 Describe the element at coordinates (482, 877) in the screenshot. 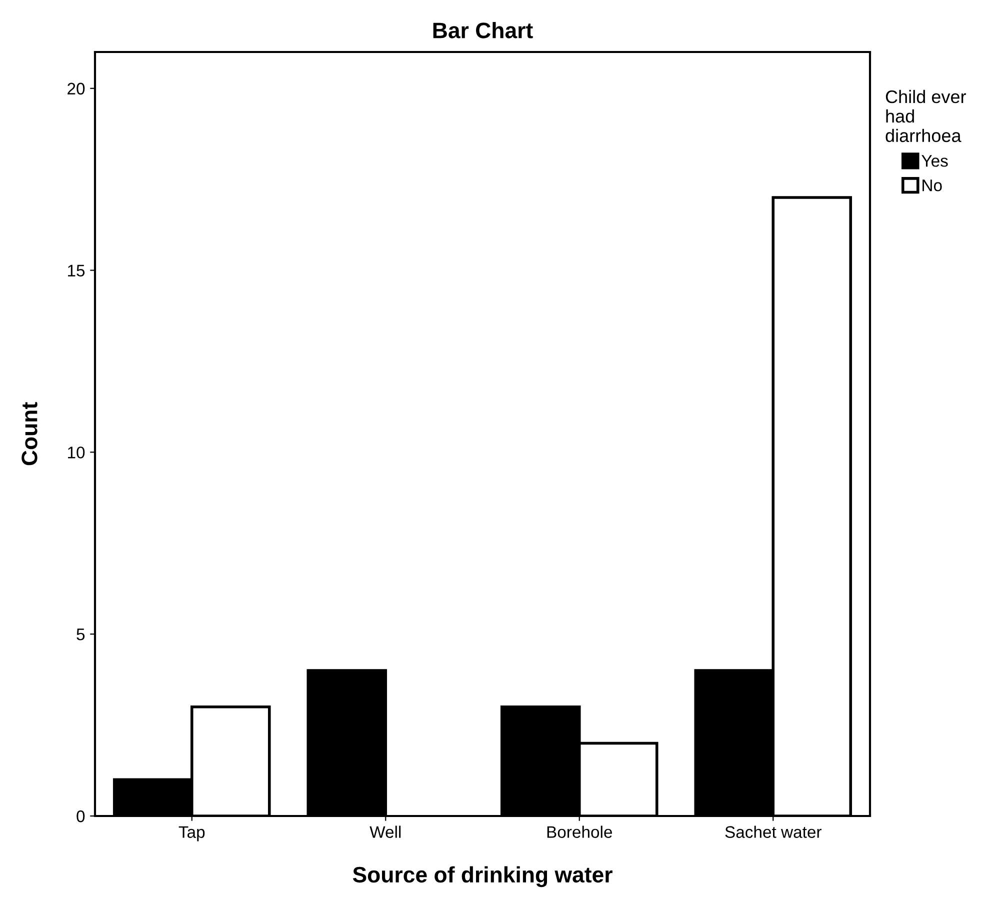

I see `x-axis-title: Source of drinking water` at that location.